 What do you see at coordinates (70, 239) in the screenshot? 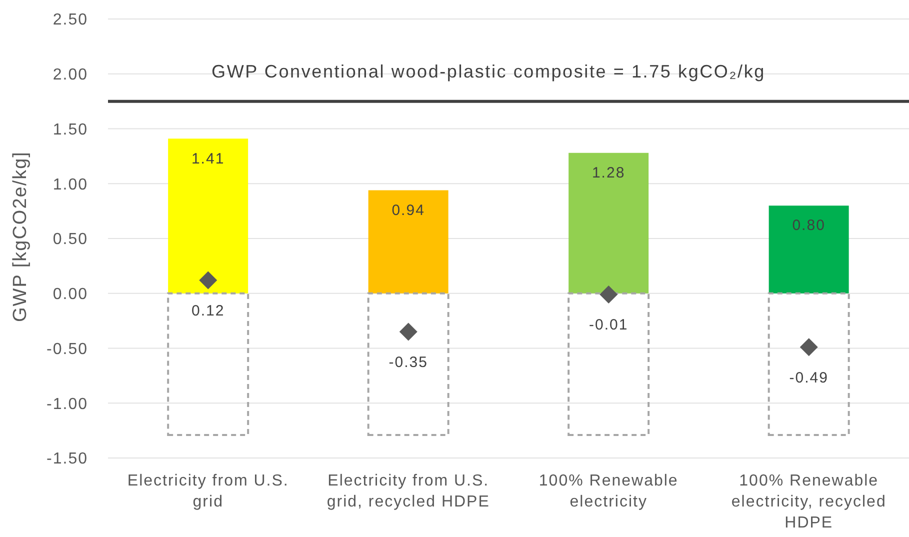
I see `y-tick-label: 0.50` at bounding box center [70, 239].